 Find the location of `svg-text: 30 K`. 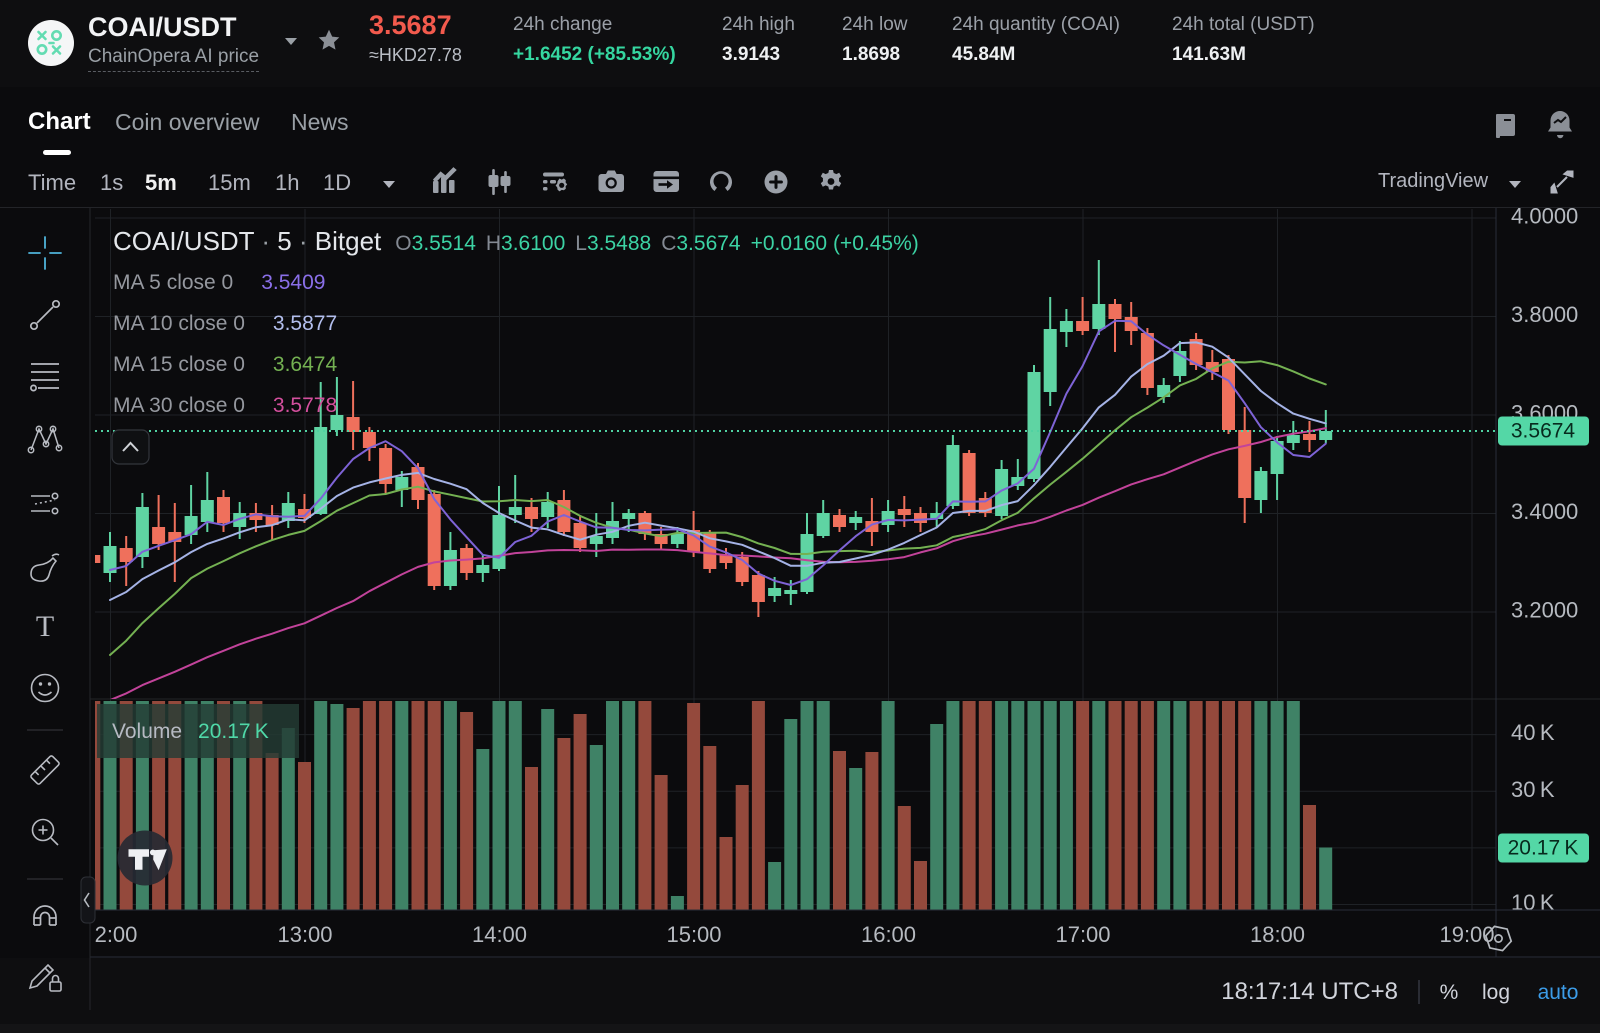

svg-text: 30 K is located at coordinates (1533, 789).